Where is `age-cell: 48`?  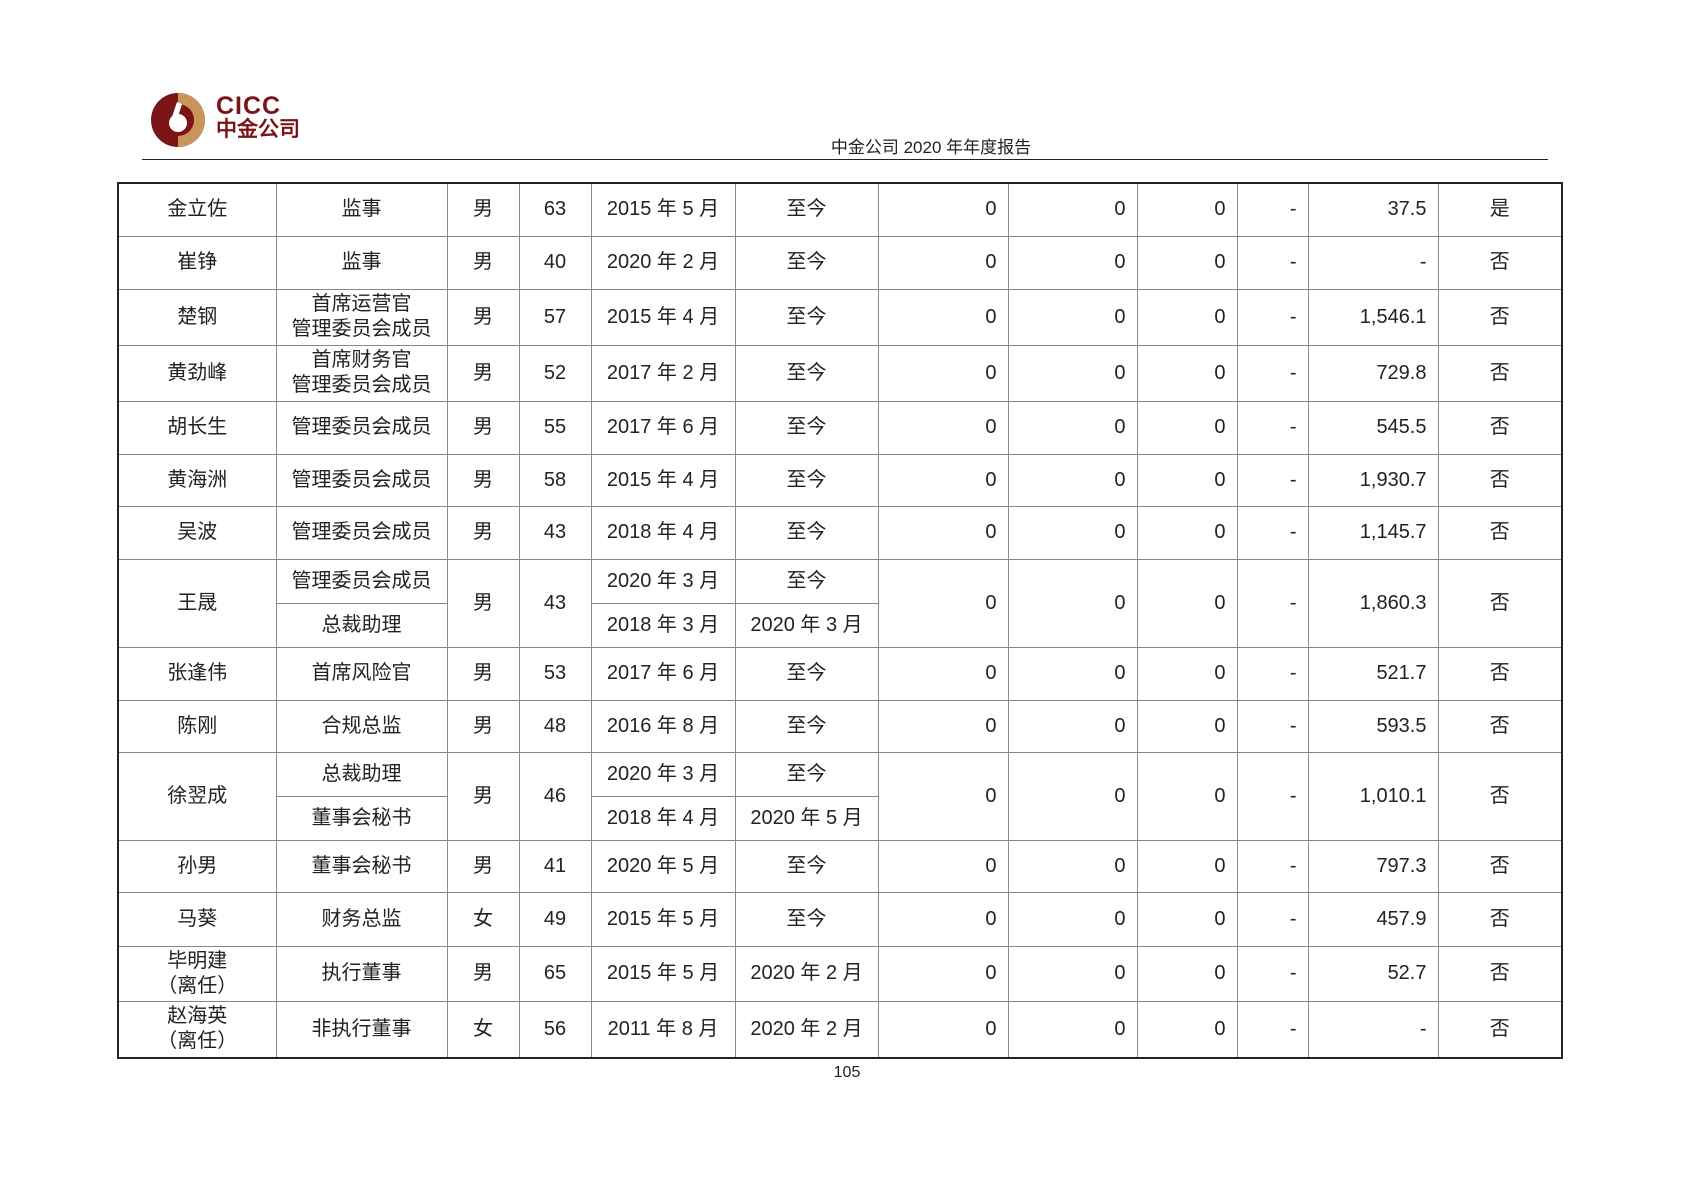 age-cell: 48 is located at coordinates (555, 726).